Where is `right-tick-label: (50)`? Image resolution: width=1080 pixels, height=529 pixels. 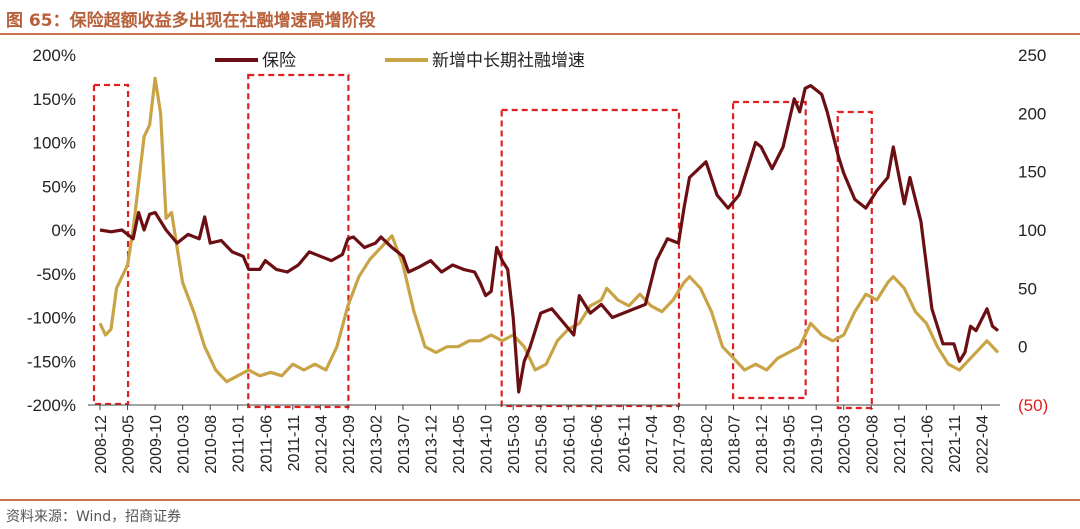
right-tick-label: (50) is located at coordinates (1033, 405).